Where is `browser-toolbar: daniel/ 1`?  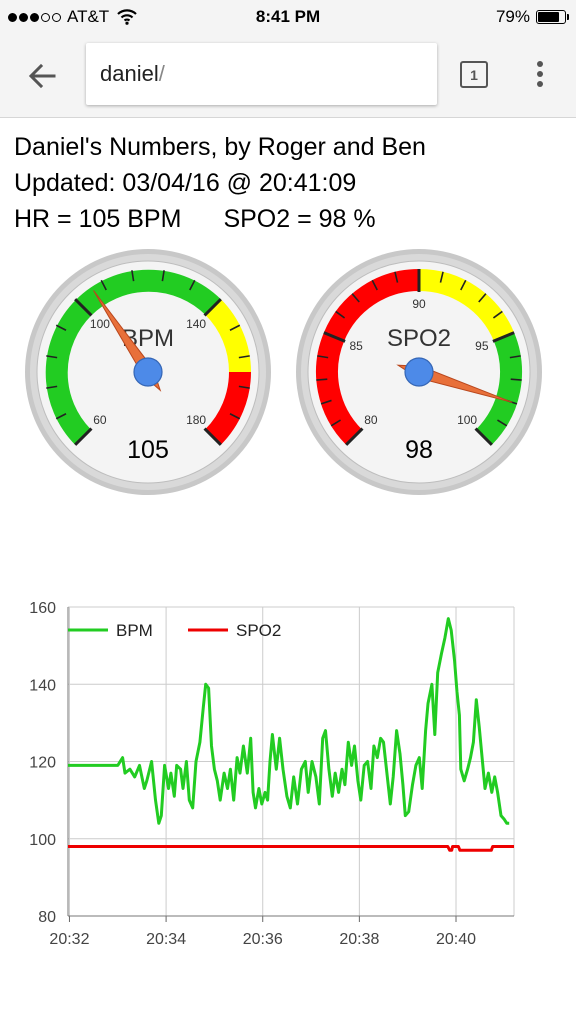
browser-toolbar: daniel/ 1 is located at coordinates (288, 76).